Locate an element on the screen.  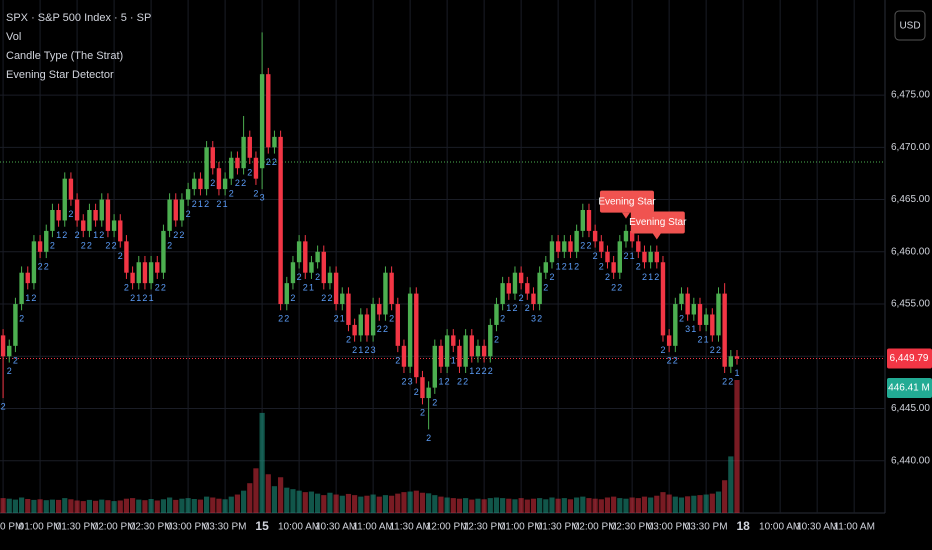
last-volume-badge is located at coordinates (909, 388).